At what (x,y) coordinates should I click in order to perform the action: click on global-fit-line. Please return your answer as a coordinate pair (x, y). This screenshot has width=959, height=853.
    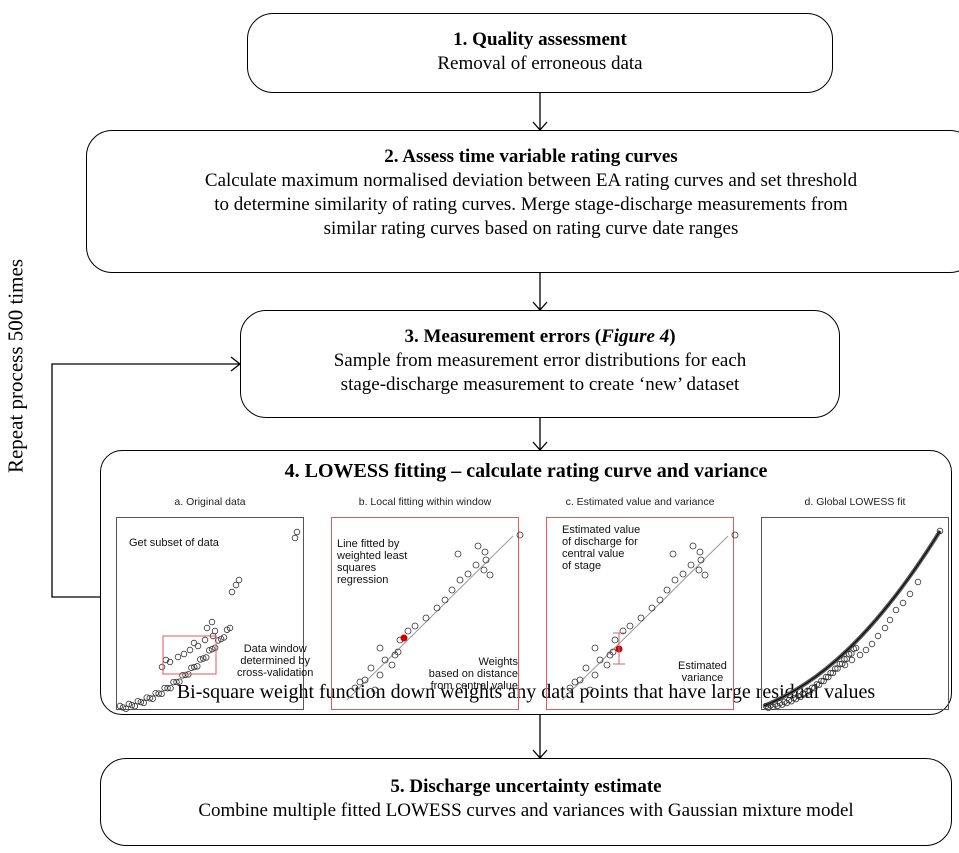
    Looking at the image, I should click on (852, 618).